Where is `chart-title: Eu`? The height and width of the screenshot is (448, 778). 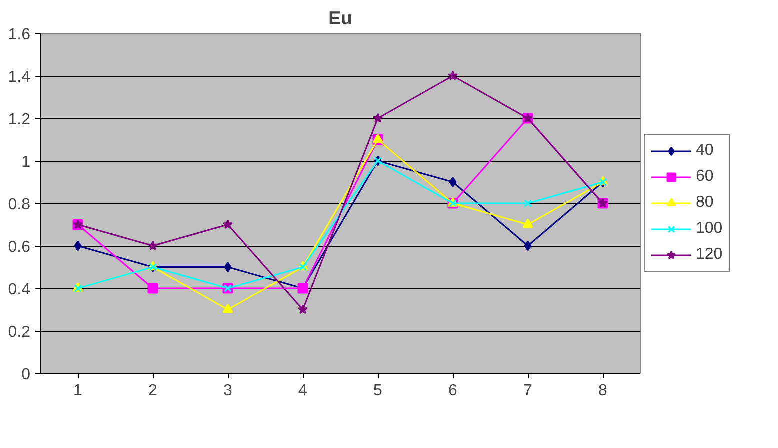
chart-title: Eu is located at coordinates (340, 18).